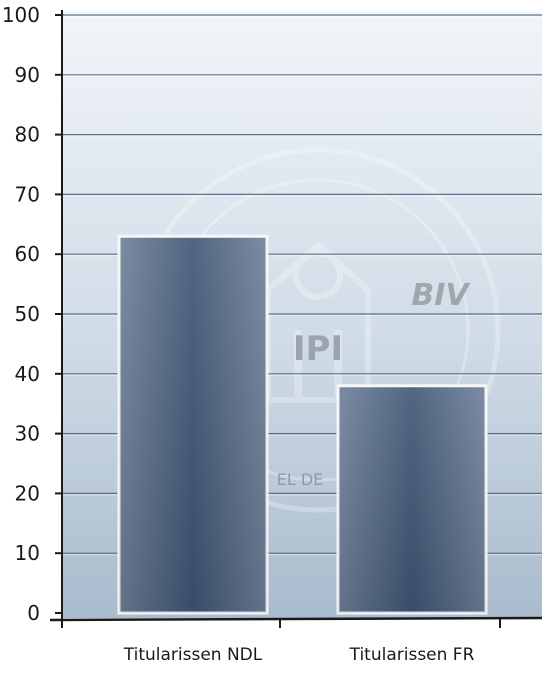  What do you see at coordinates (27, 374) in the screenshot?
I see `y-tick-label-40: 40` at bounding box center [27, 374].